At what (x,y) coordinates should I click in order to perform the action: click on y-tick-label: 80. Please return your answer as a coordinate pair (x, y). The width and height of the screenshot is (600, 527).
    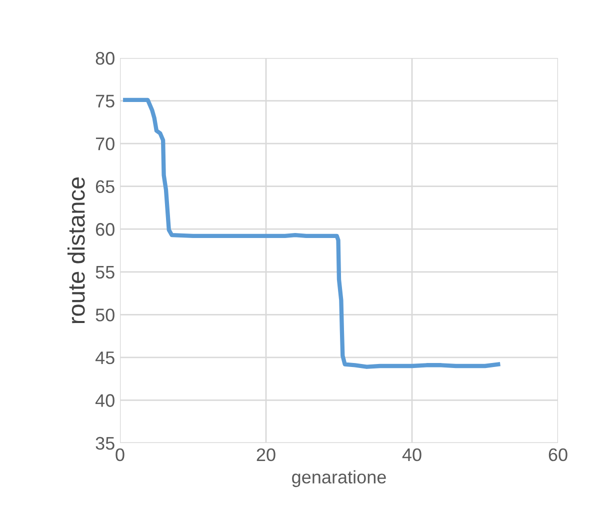
    Looking at the image, I should click on (105, 58).